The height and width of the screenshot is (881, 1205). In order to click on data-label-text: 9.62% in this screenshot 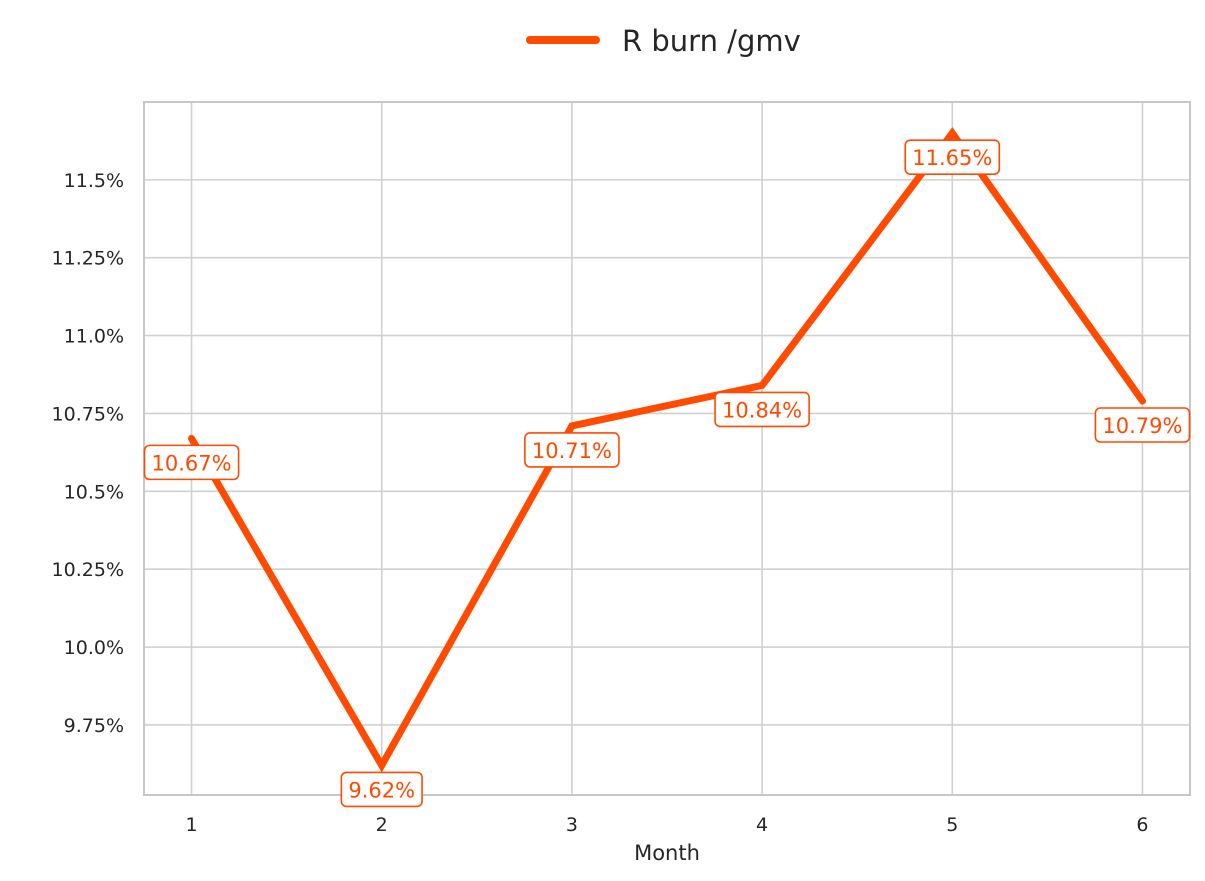, I will do `click(381, 790)`.